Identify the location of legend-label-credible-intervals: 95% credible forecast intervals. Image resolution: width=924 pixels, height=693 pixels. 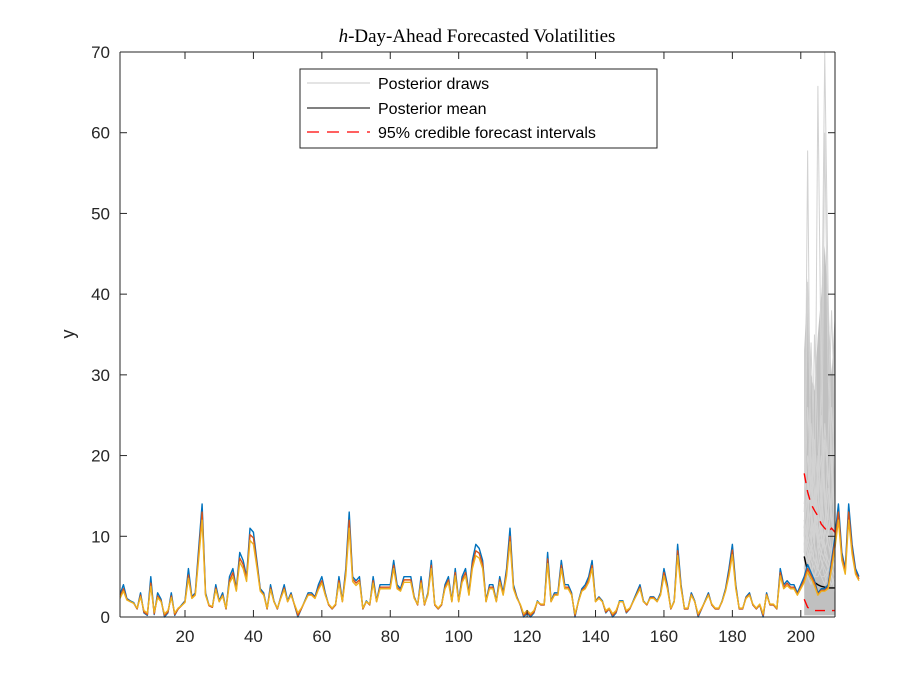
(487, 133).